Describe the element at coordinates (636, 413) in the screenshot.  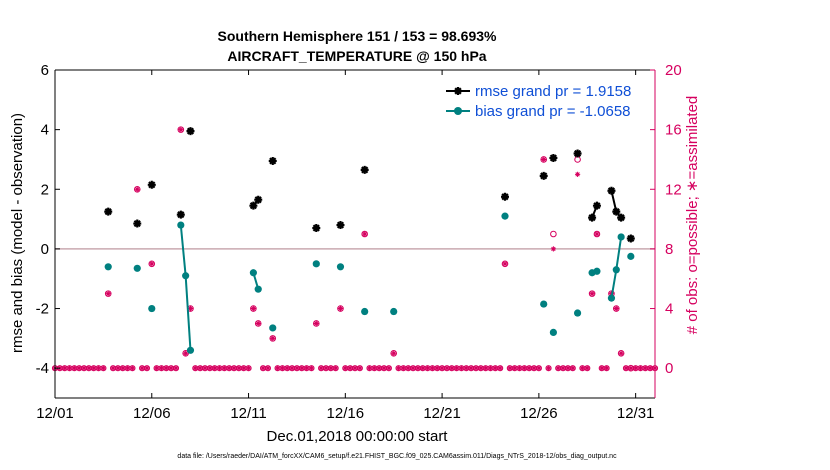
I see `x-tick-label: 12/31` at that location.